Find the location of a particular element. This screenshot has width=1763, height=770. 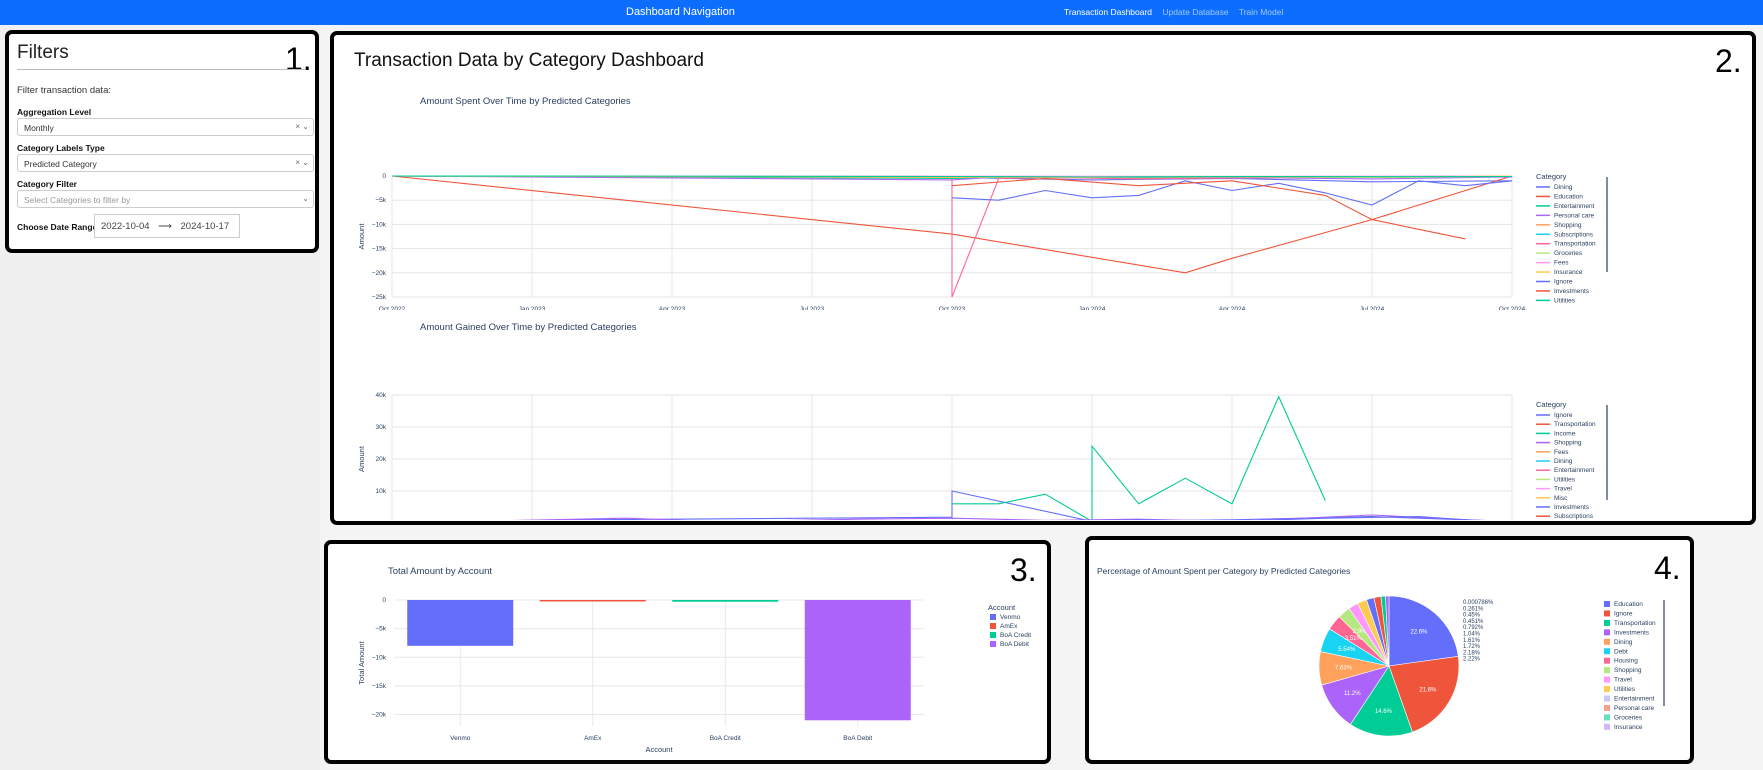

x-tick-label: Apr 2024 is located at coordinates (1232, 308).